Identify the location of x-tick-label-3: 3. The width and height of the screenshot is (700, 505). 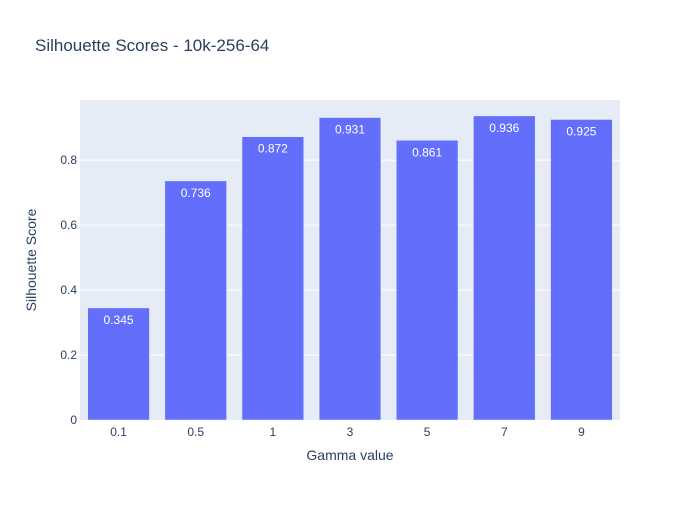
(350, 432).